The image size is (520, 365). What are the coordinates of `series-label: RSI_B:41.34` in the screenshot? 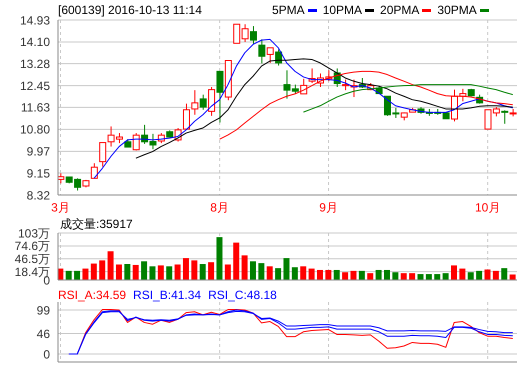 It's located at (167, 295).